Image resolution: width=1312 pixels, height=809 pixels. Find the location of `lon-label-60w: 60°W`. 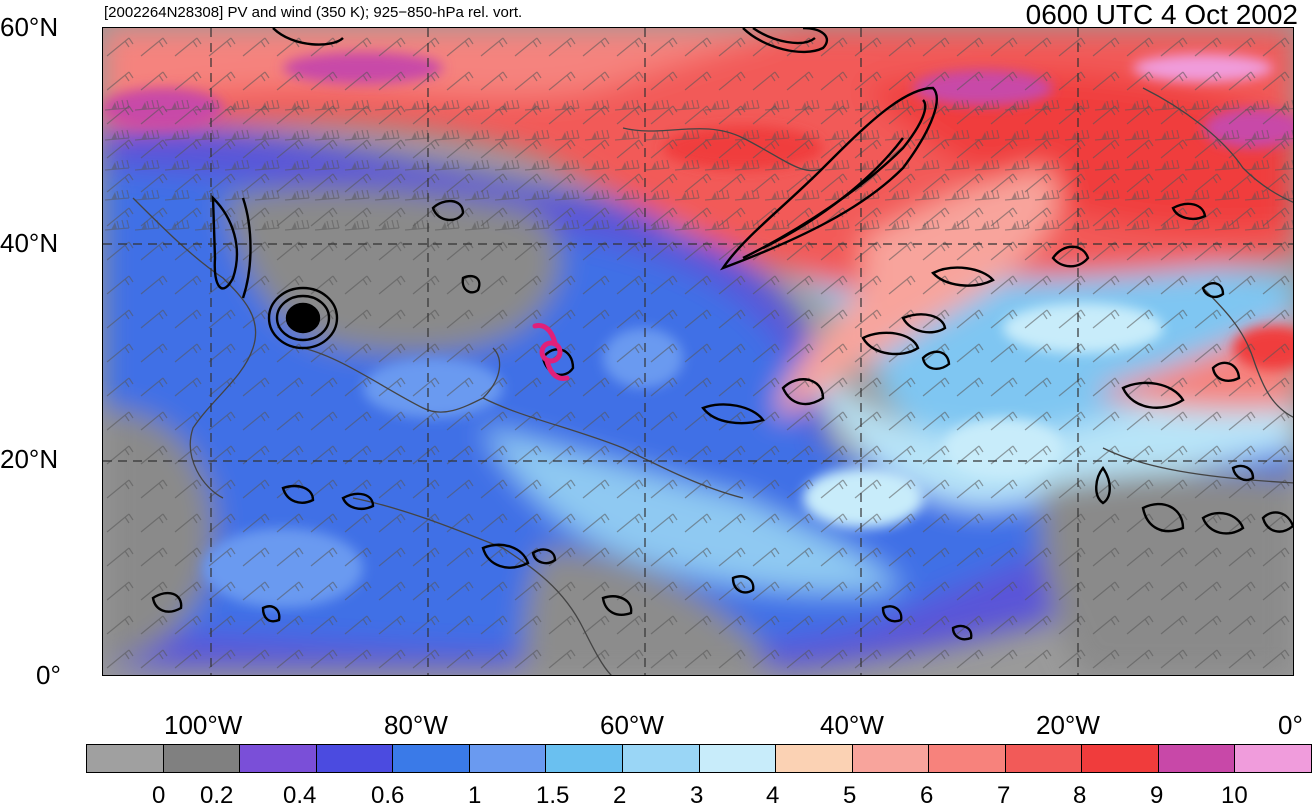

lon-label-60w: 60°W is located at coordinates (632, 725).